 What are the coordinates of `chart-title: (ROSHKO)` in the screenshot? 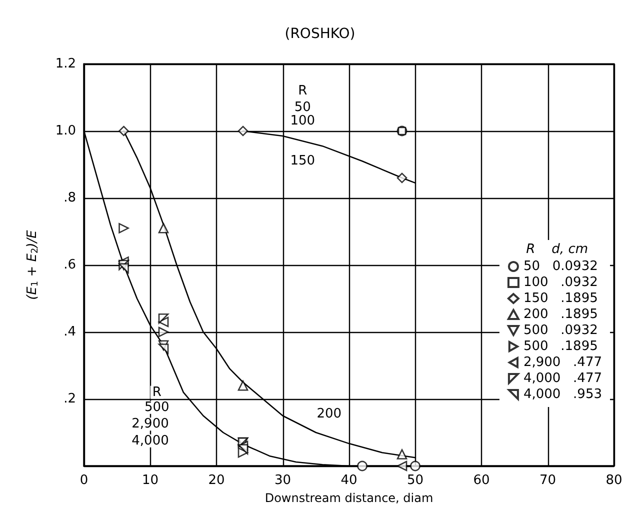 It's located at (320, 34).